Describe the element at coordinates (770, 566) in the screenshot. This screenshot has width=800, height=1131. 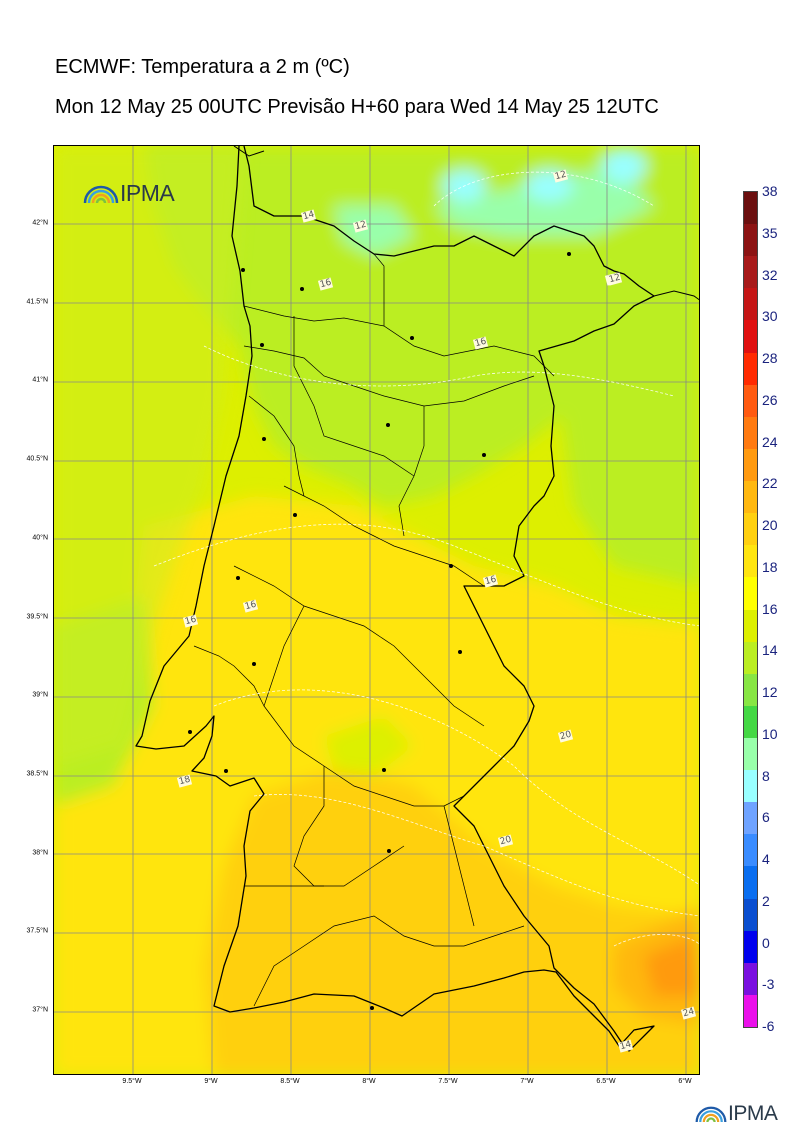
I see `colorbar-tick-label: 18` at that location.